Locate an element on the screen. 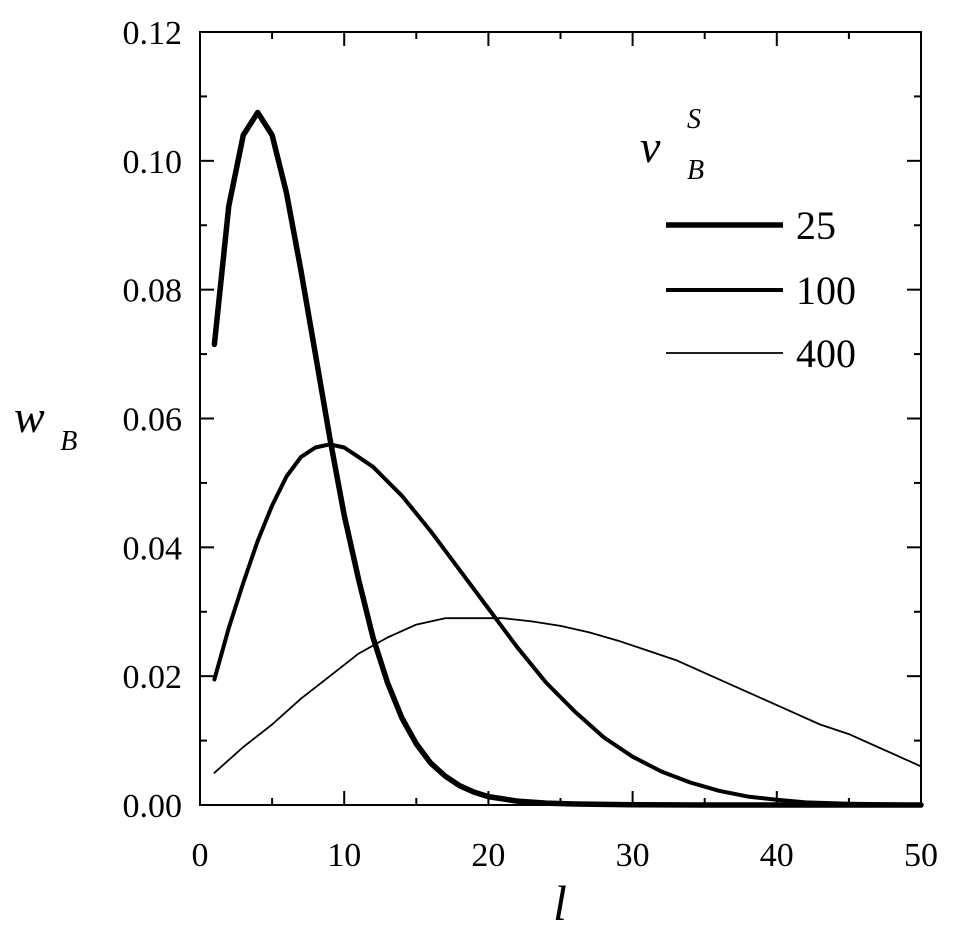 The height and width of the screenshot is (935, 956). x-axis-label: l is located at coordinates (560, 903).